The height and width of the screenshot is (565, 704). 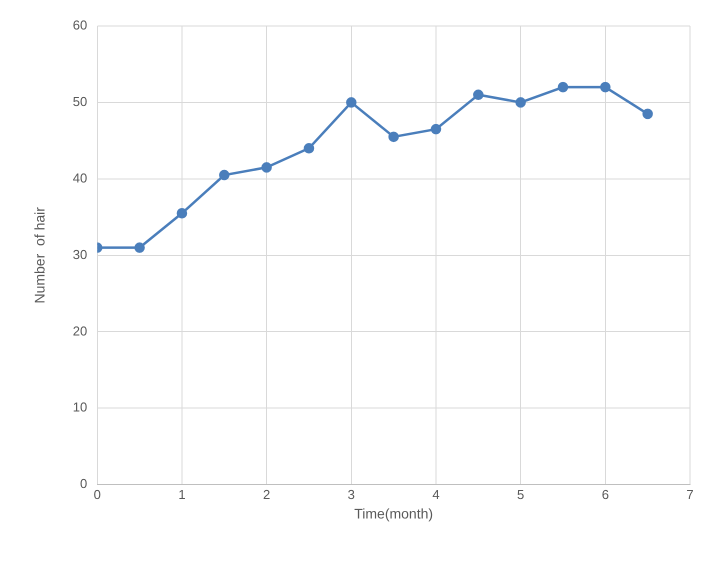 I want to click on x-axis-title: Time(month), so click(x=394, y=513).